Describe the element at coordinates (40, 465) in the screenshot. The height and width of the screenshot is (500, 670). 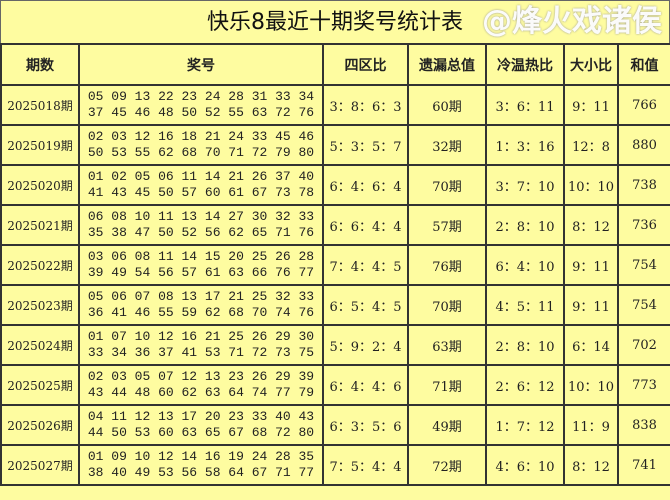
I see `period-cell: 2025027期` at that location.